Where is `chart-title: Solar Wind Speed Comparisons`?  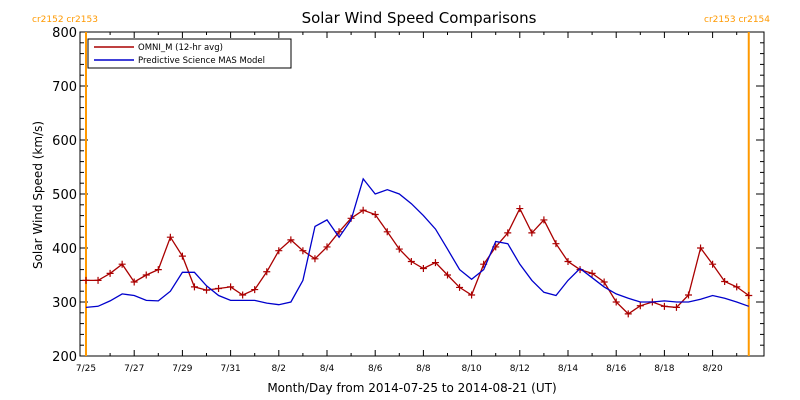 chart-title: Solar Wind Speed Comparisons is located at coordinates (419, 18).